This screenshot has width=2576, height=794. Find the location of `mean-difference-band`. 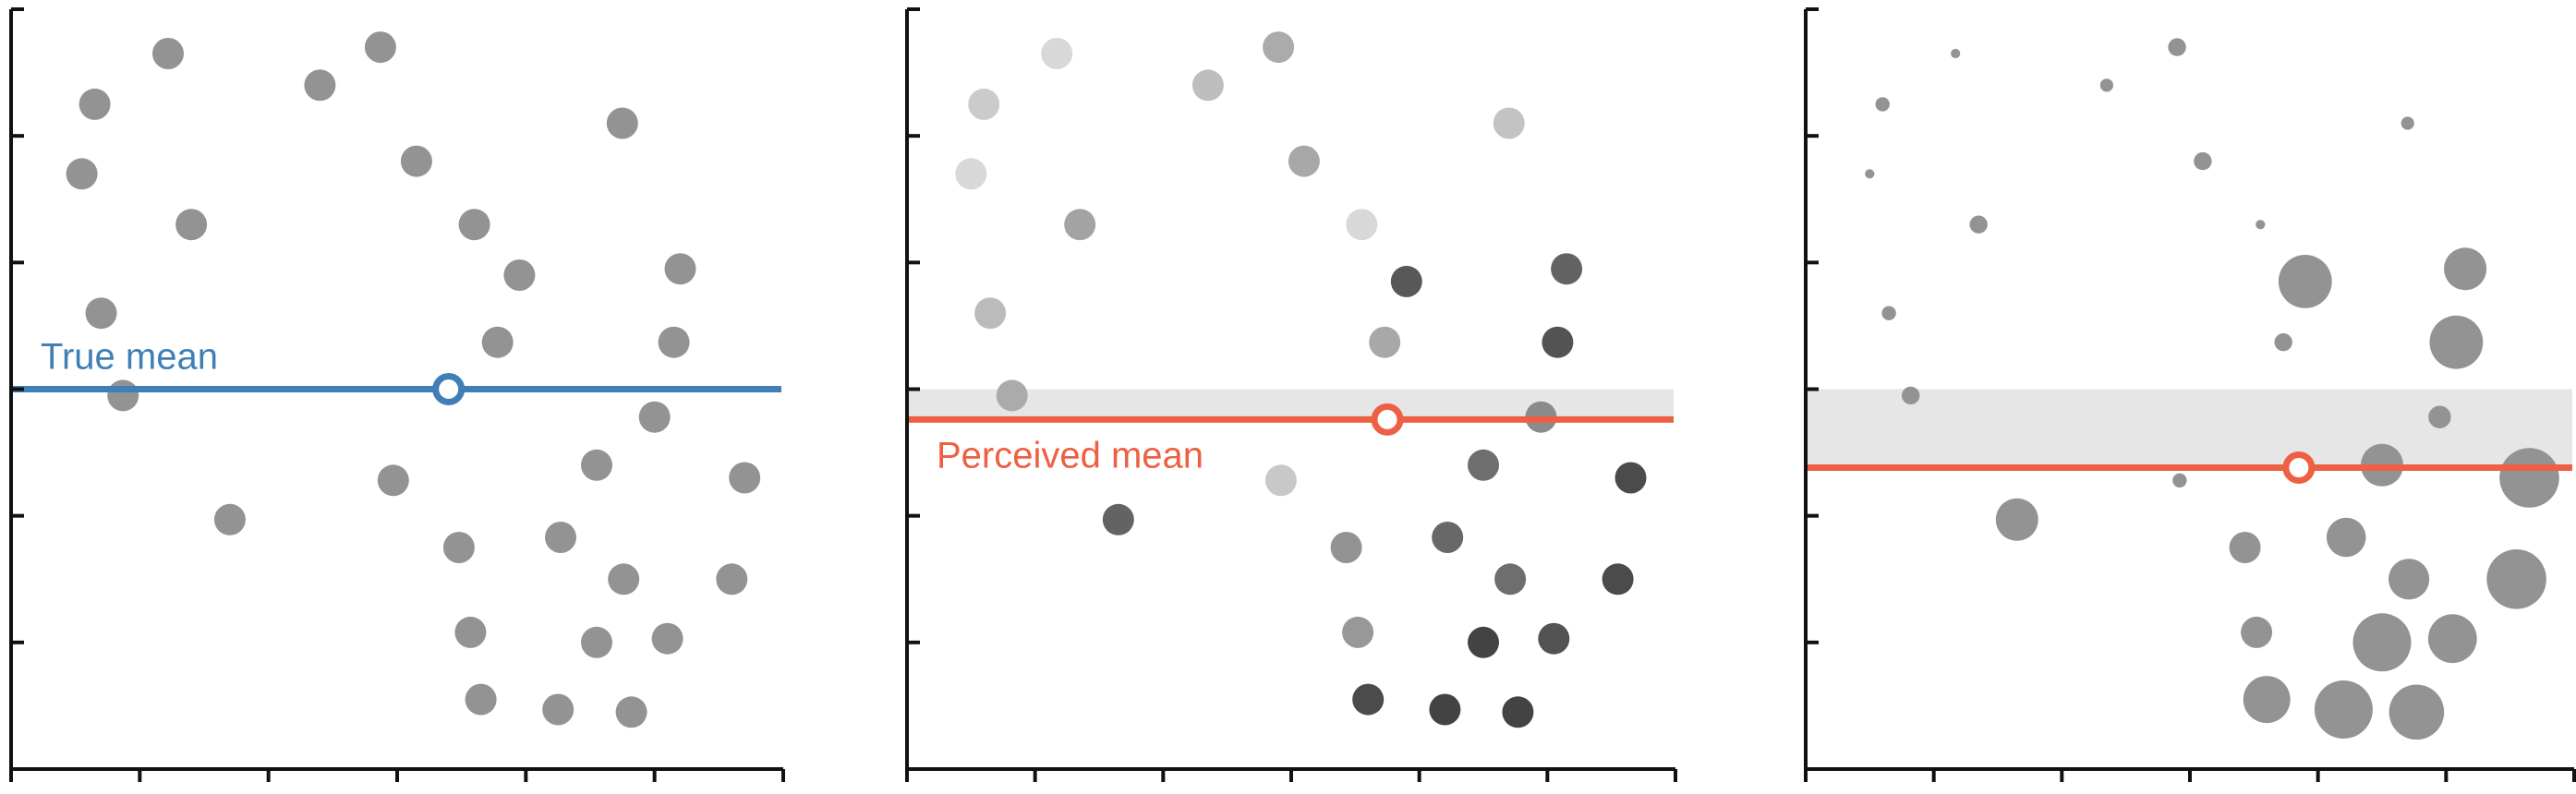

mean-difference-band is located at coordinates (2189, 428).